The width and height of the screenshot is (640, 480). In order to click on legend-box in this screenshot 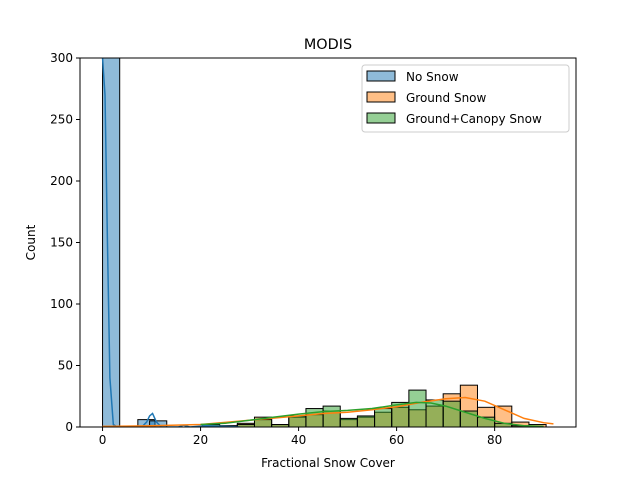, I will do `click(465, 98)`.